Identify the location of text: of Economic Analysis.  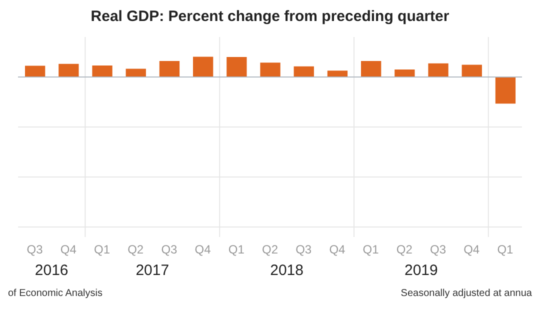
(55, 293).